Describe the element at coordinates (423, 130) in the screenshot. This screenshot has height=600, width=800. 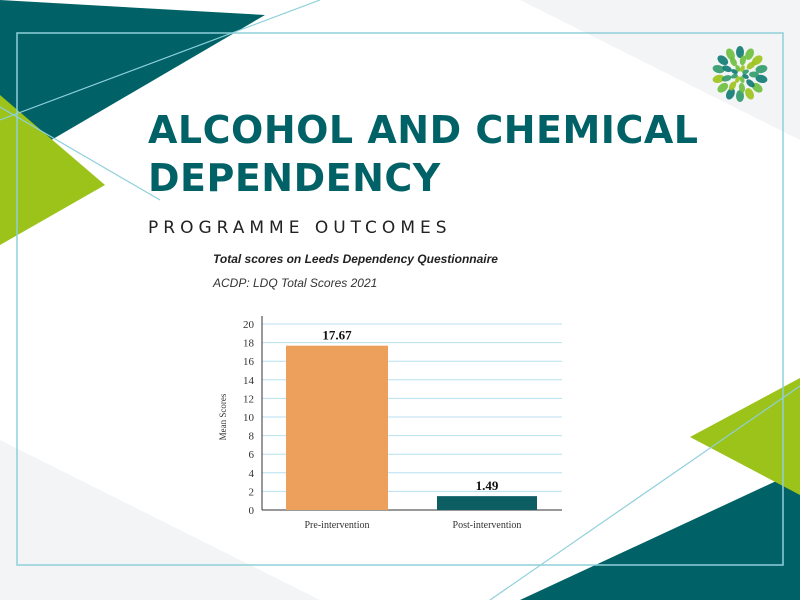
I see `title-line-1: ALCOHOL AND CHEMICAL` at that location.